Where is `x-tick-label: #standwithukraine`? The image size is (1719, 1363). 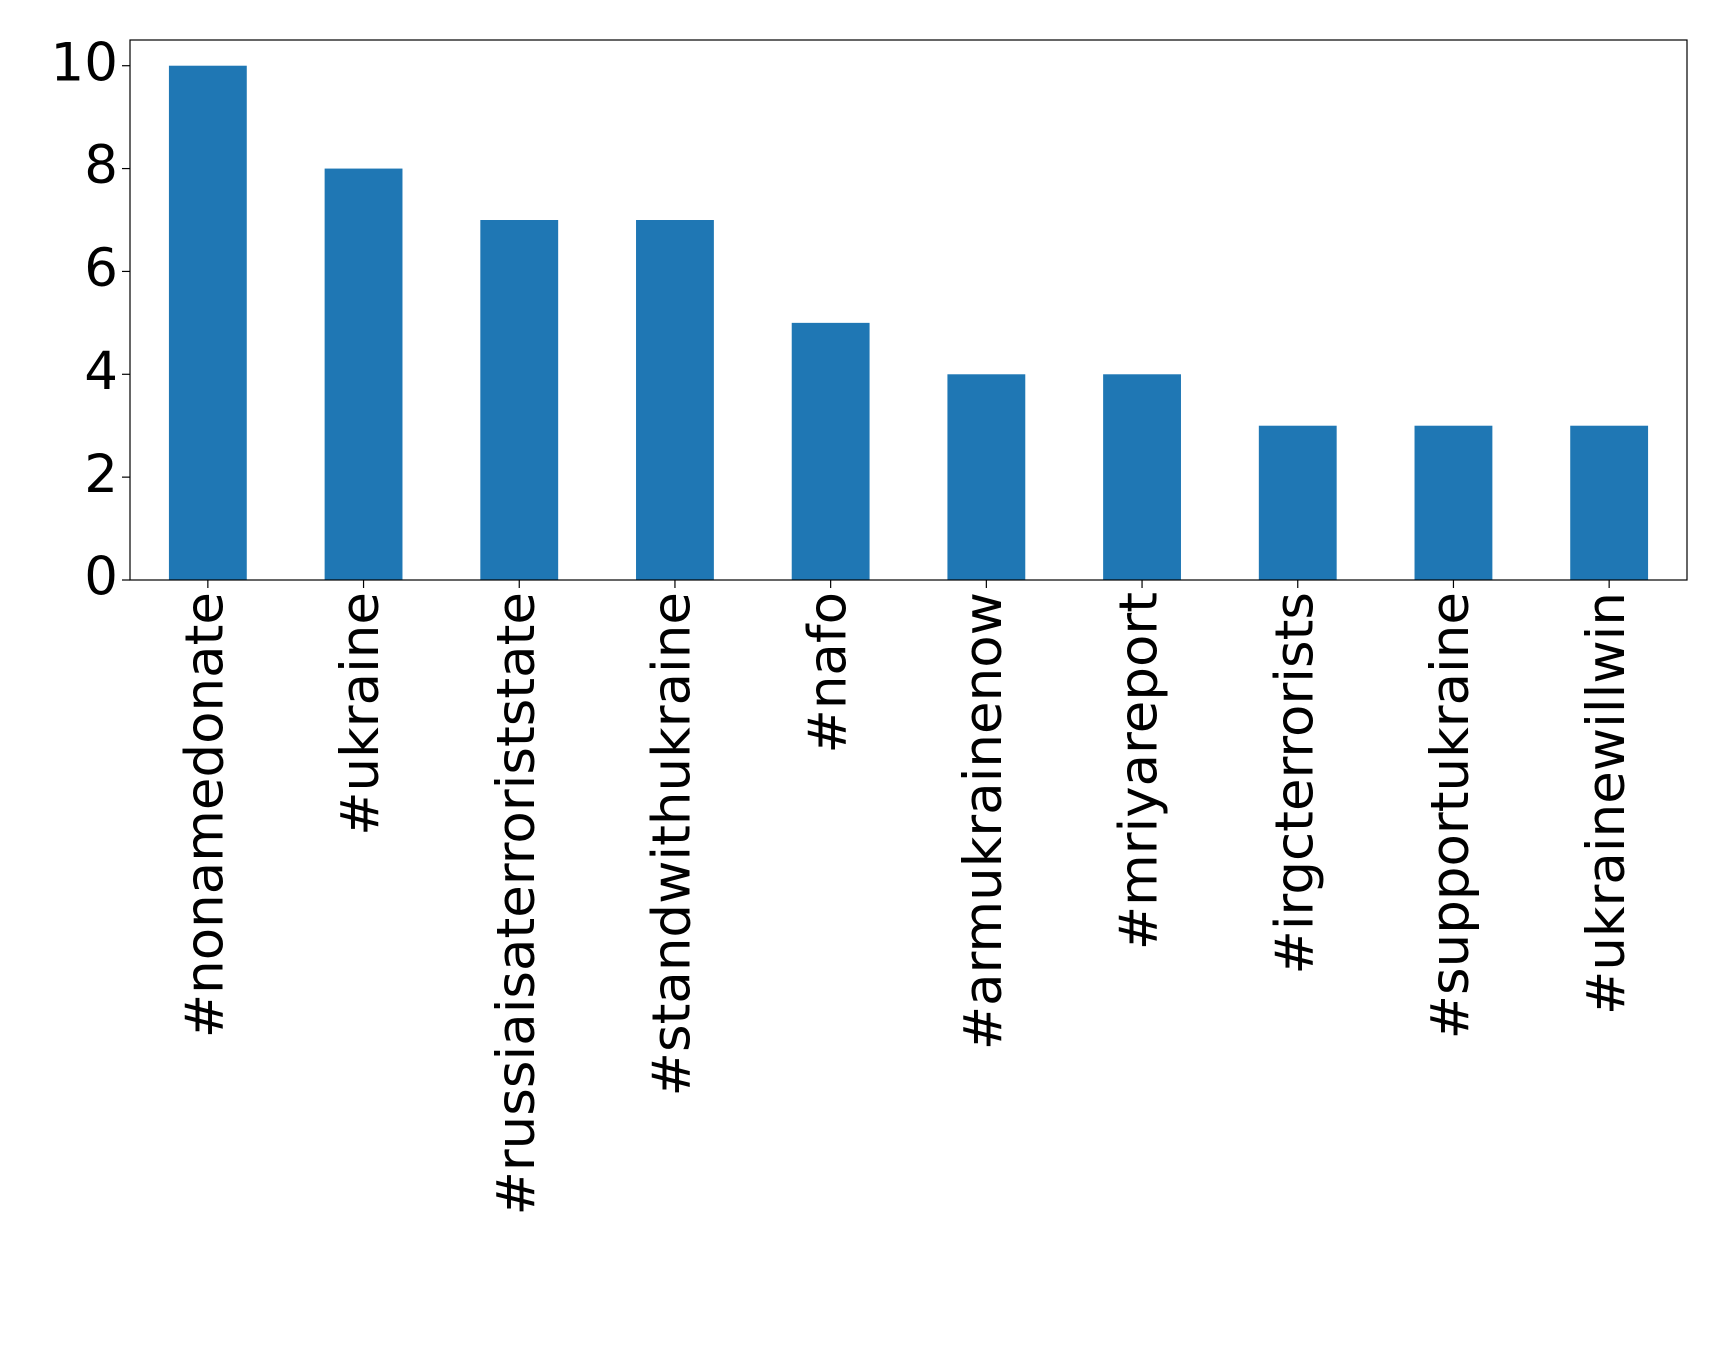
x-tick-label: #standwithukraine is located at coordinates (672, 844).